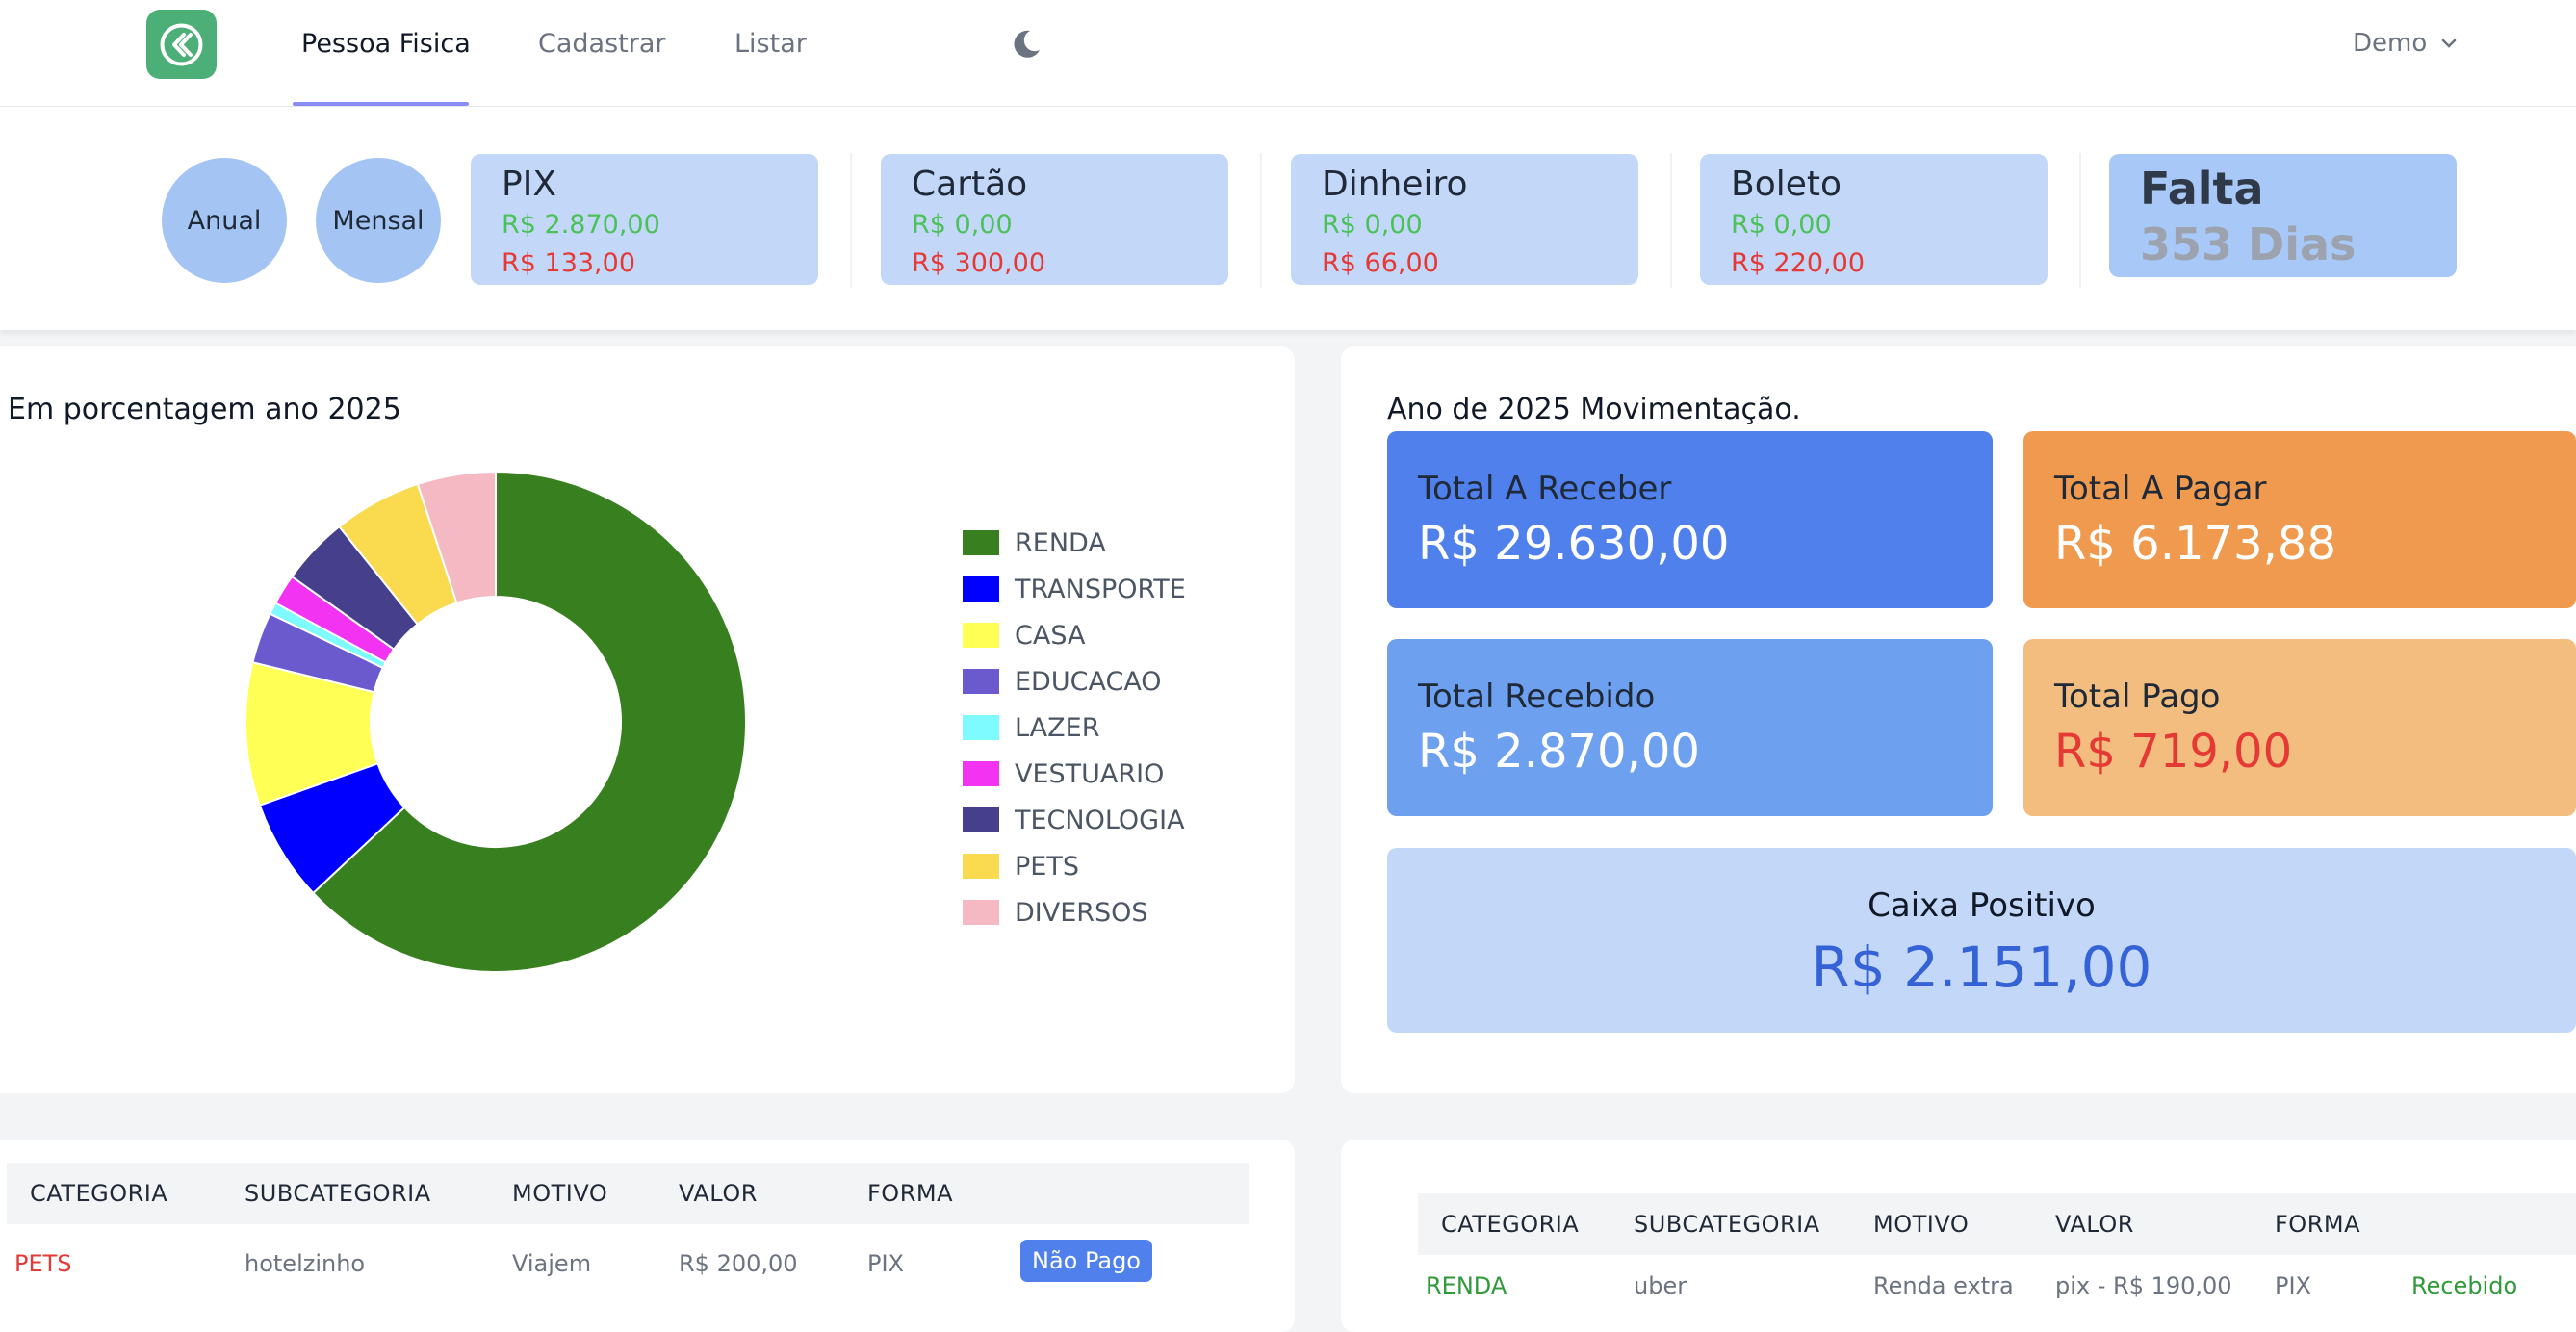 The image size is (2576, 1332). Describe the element at coordinates (1594, 409) in the screenshot. I see `movement-title: Ano de 2025 Movimentação.` at that location.